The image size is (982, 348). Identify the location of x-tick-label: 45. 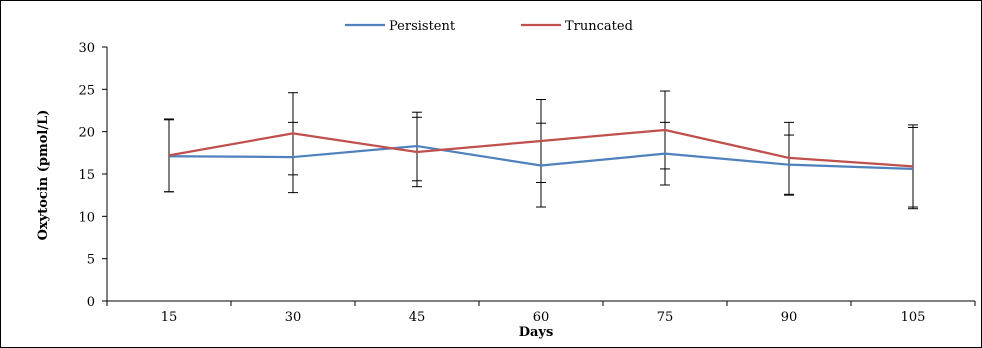
(417, 317).